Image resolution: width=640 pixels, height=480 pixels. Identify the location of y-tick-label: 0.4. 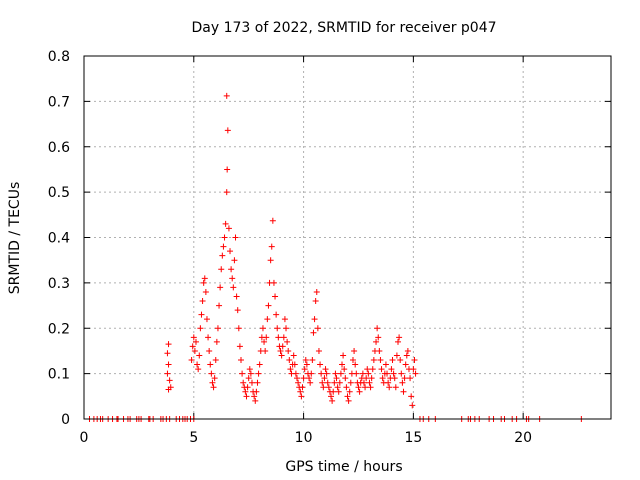
(59, 239).